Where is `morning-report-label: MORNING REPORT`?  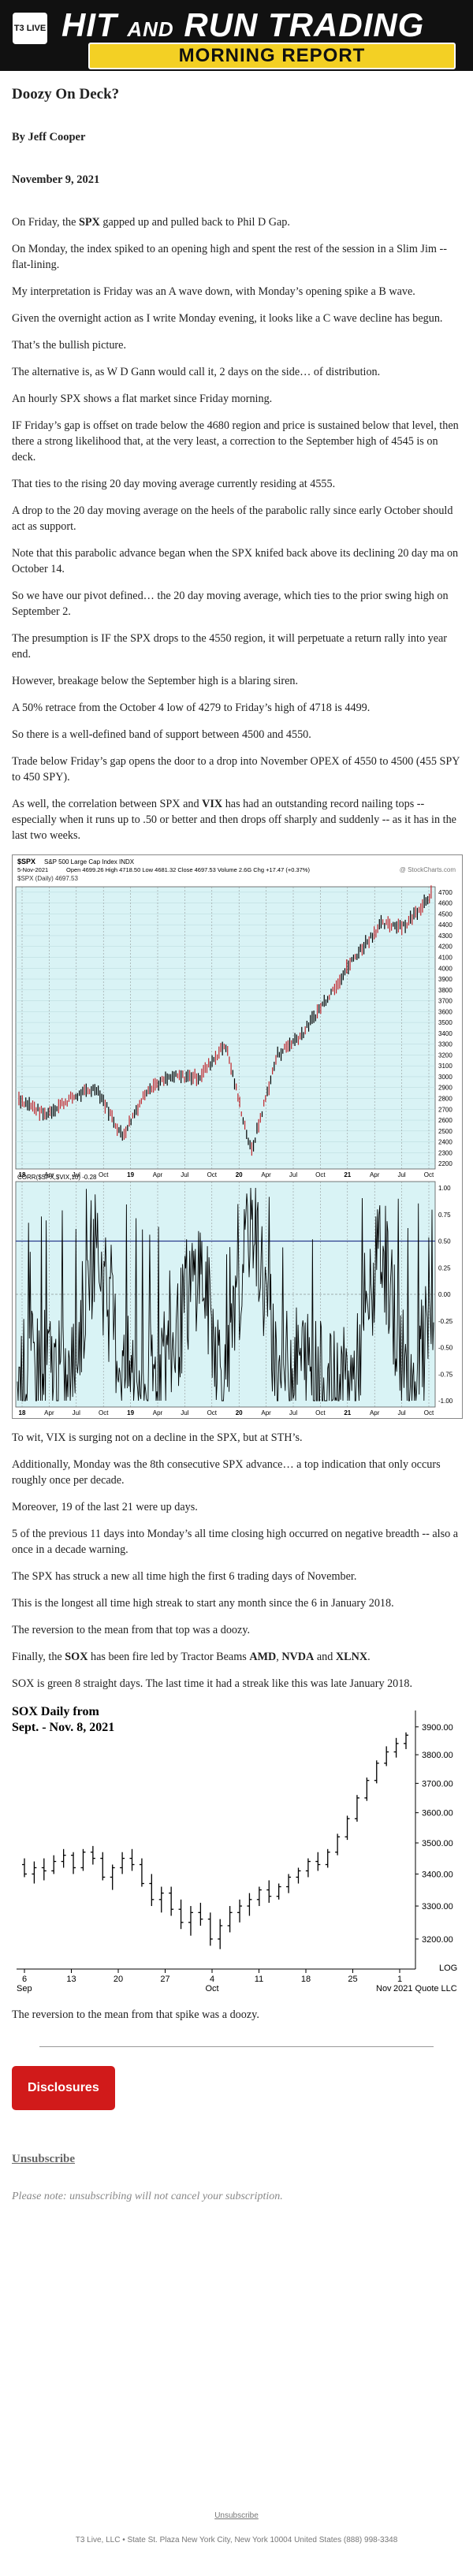
morning-report-label: MORNING REPORT is located at coordinates (272, 56).